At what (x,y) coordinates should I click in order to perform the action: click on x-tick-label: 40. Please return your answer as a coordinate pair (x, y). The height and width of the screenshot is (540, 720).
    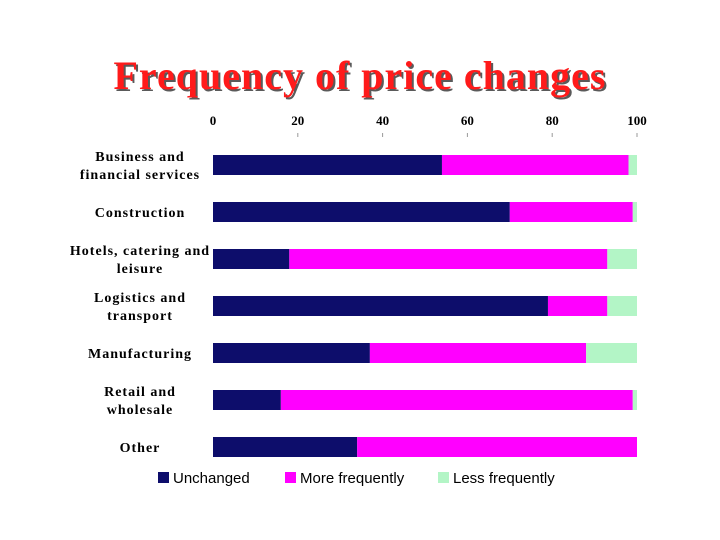
    Looking at the image, I should click on (382, 120).